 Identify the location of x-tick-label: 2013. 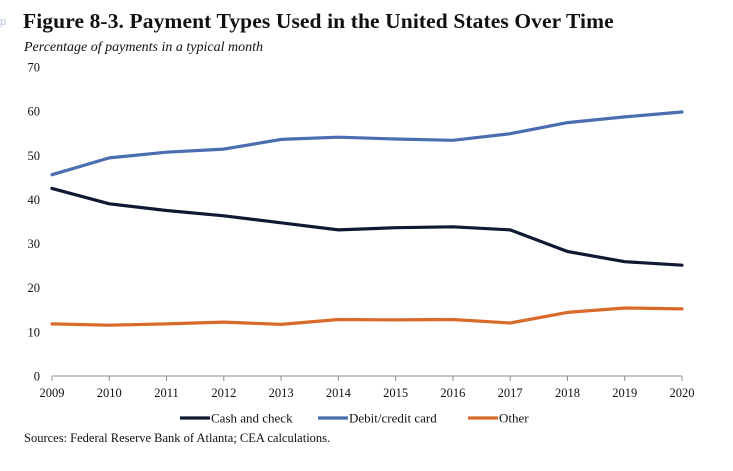
(281, 393).